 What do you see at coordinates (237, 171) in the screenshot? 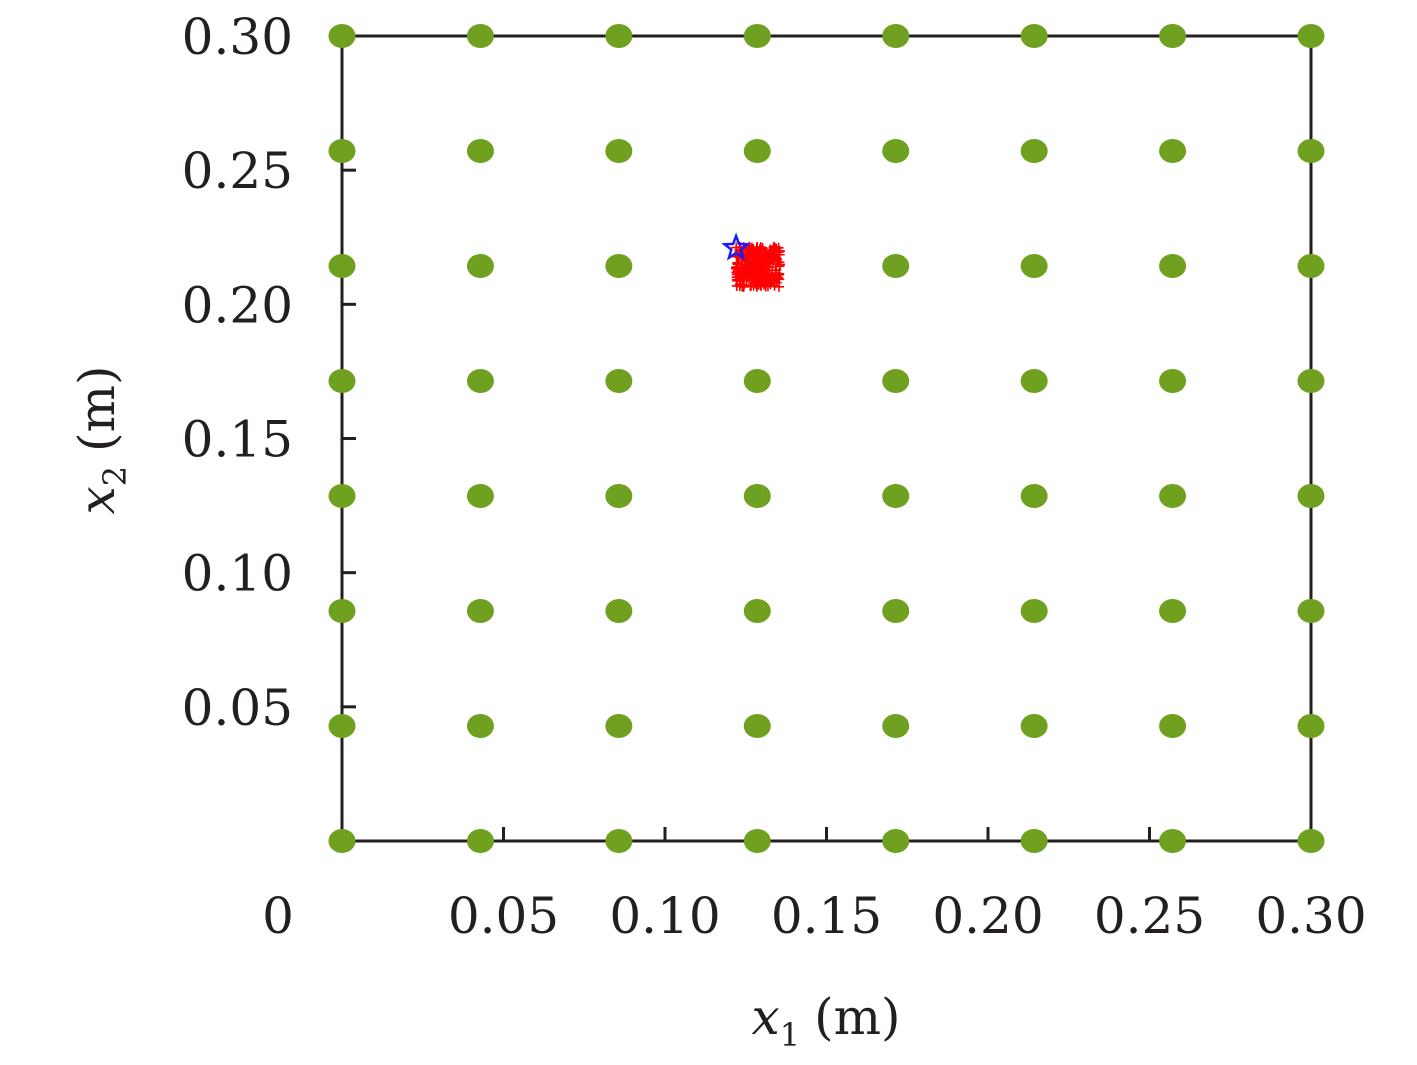
I see `y-tick-label: 0.25` at bounding box center [237, 171].